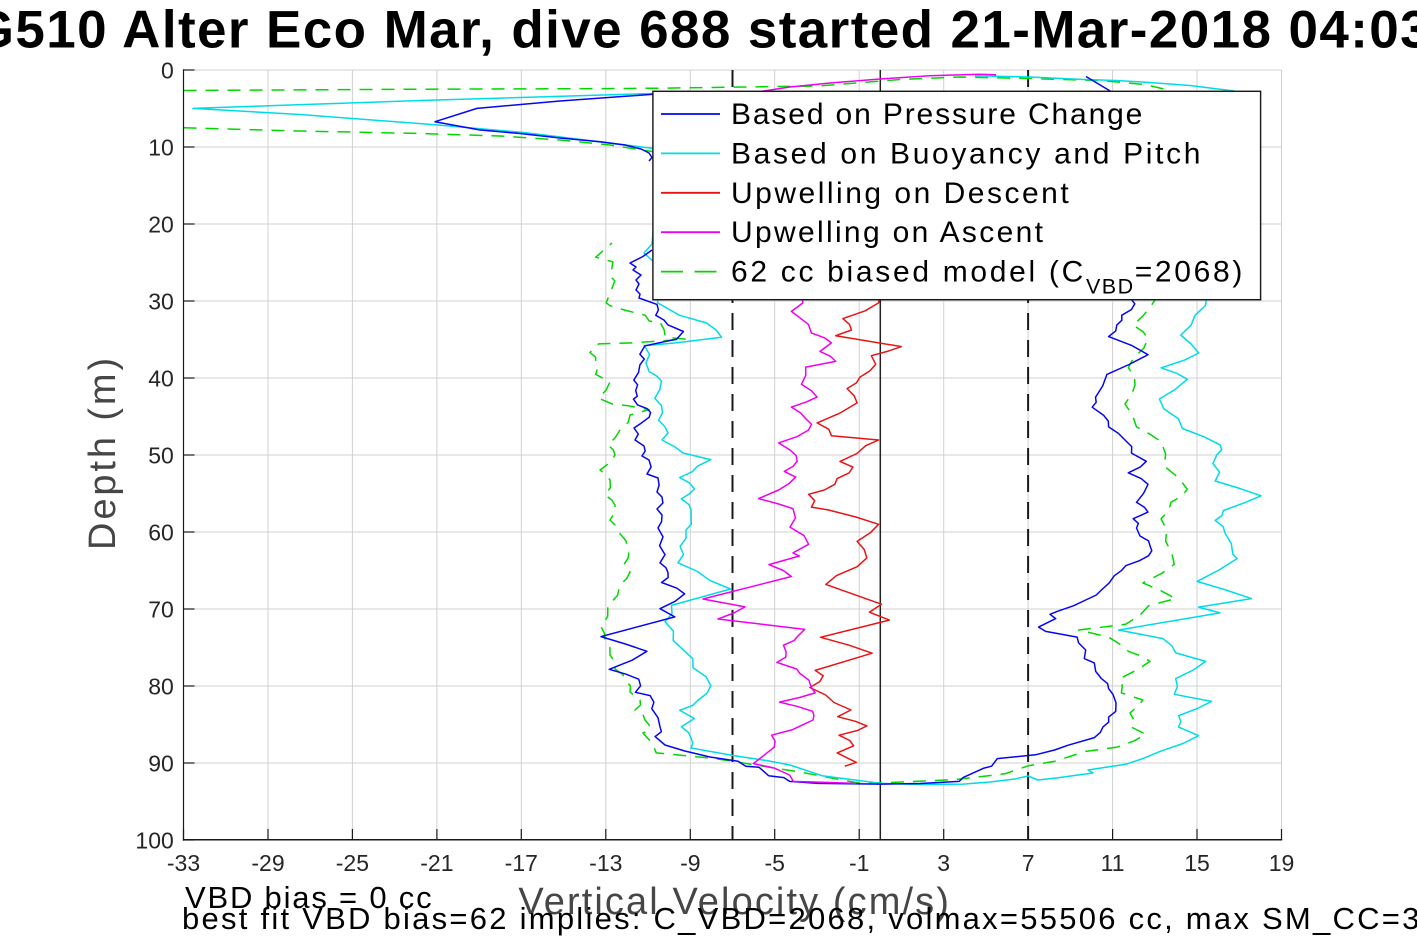 This screenshot has height=945, width=1417. What do you see at coordinates (690, 863) in the screenshot?
I see `svg-text: -9` at bounding box center [690, 863].